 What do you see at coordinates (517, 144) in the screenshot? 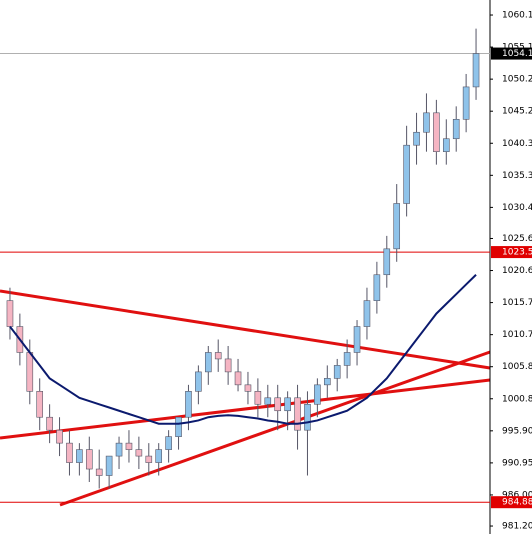
I see `y-tick-label: 1040.30` at bounding box center [517, 144].